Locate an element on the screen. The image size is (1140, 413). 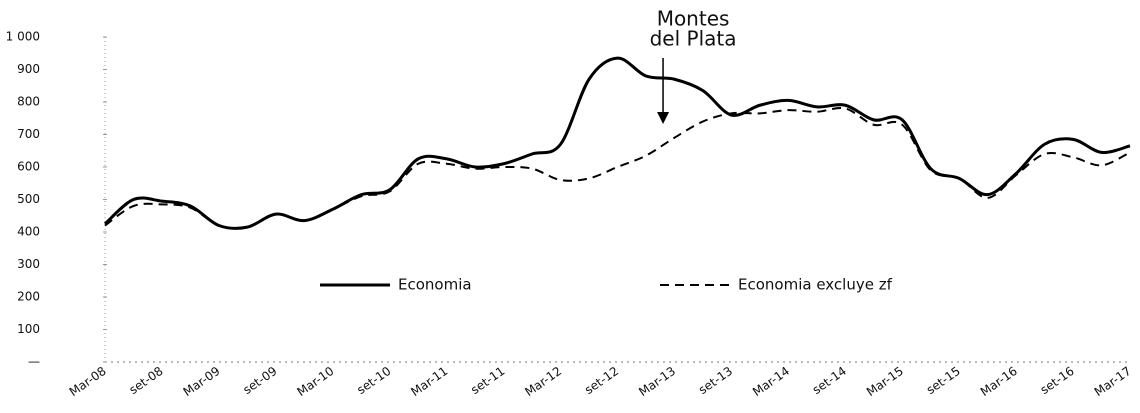
y-tick-label: 500 is located at coordinates (28, 199).